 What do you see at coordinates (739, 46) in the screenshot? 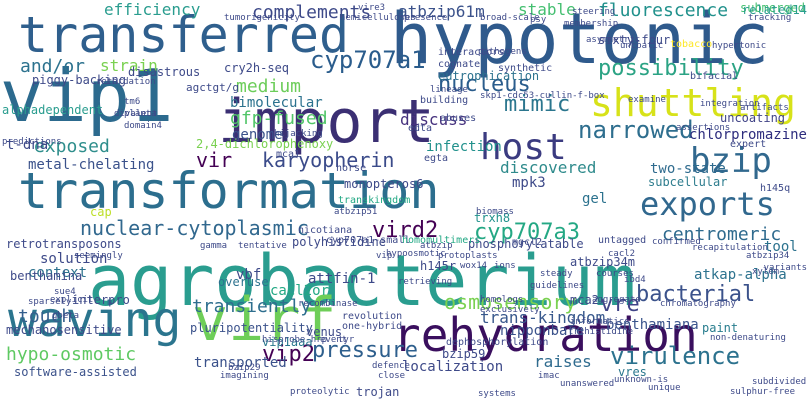
I see `word: hypertonic` at bounding box center [739, 46].